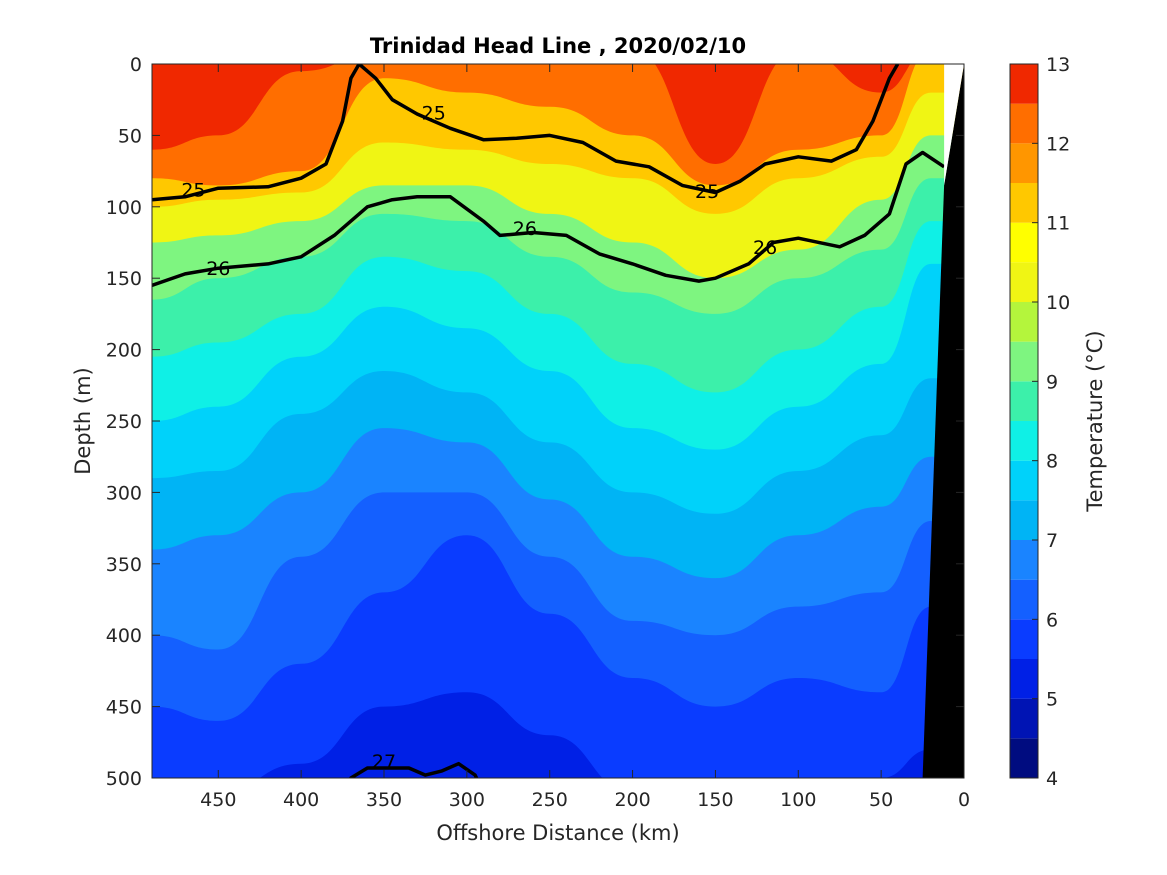  I want to click on colorbar: 4 5 6 7 8 9 10 11 12 13, so click(1039, 422).